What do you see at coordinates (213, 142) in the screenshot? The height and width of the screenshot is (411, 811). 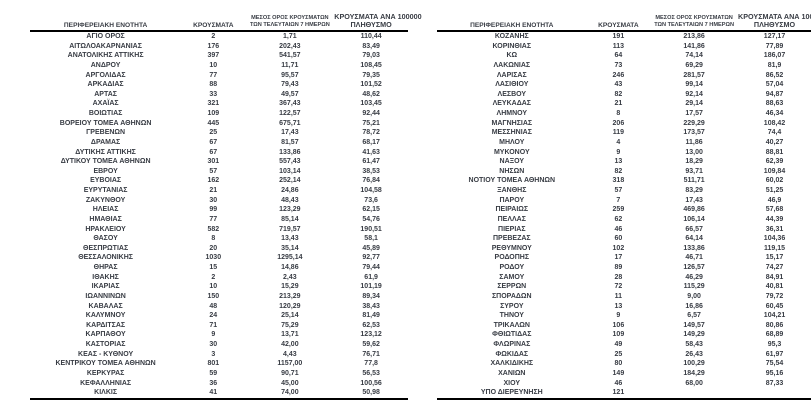 I see `cases-cell: 67` at bounding box center [213, 142].